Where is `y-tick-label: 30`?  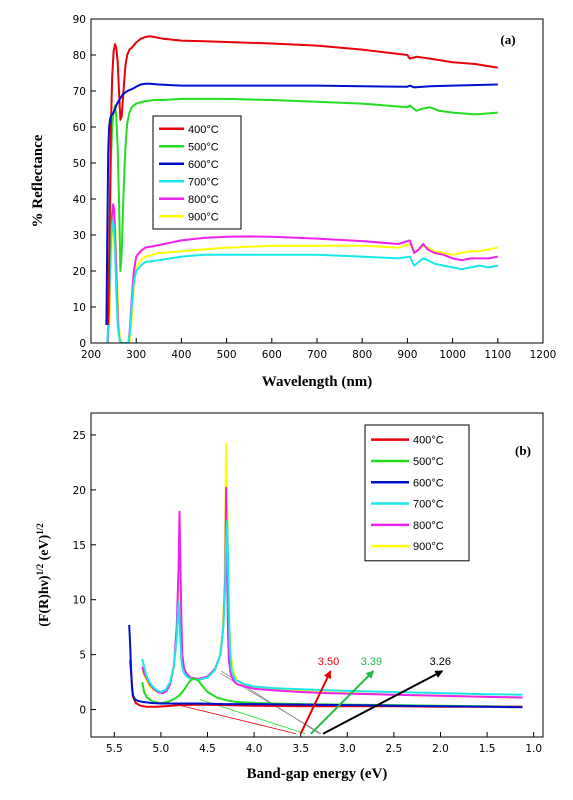 y-tick-label: 30 is located at coordinates (79, 236).